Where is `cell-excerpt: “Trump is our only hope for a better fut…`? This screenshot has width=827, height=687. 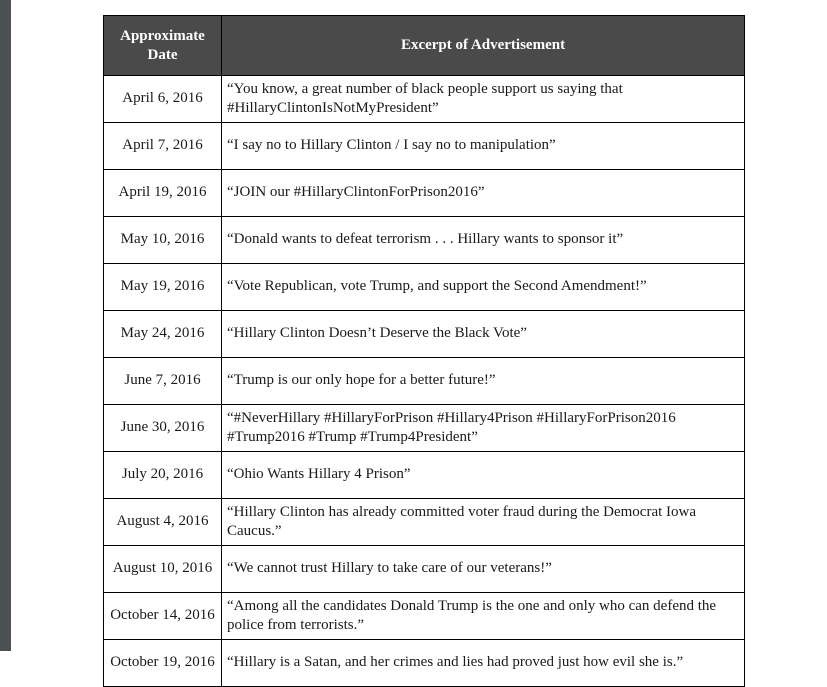 cell-excerpt: “Trump is our only hope for a better fut… is located at coordinates (483, 381).